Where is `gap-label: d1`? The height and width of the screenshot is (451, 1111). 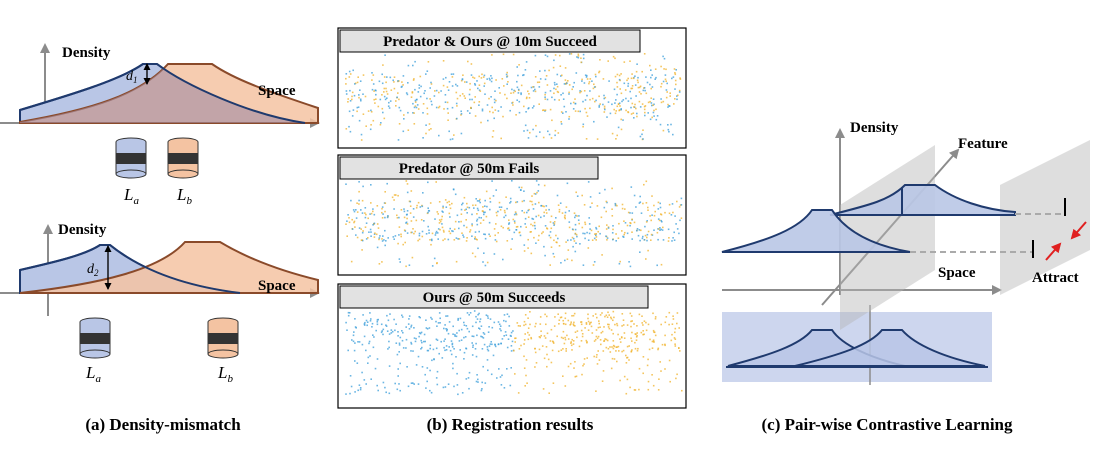
gap-label: d1 is located at coordinates (132, 77).